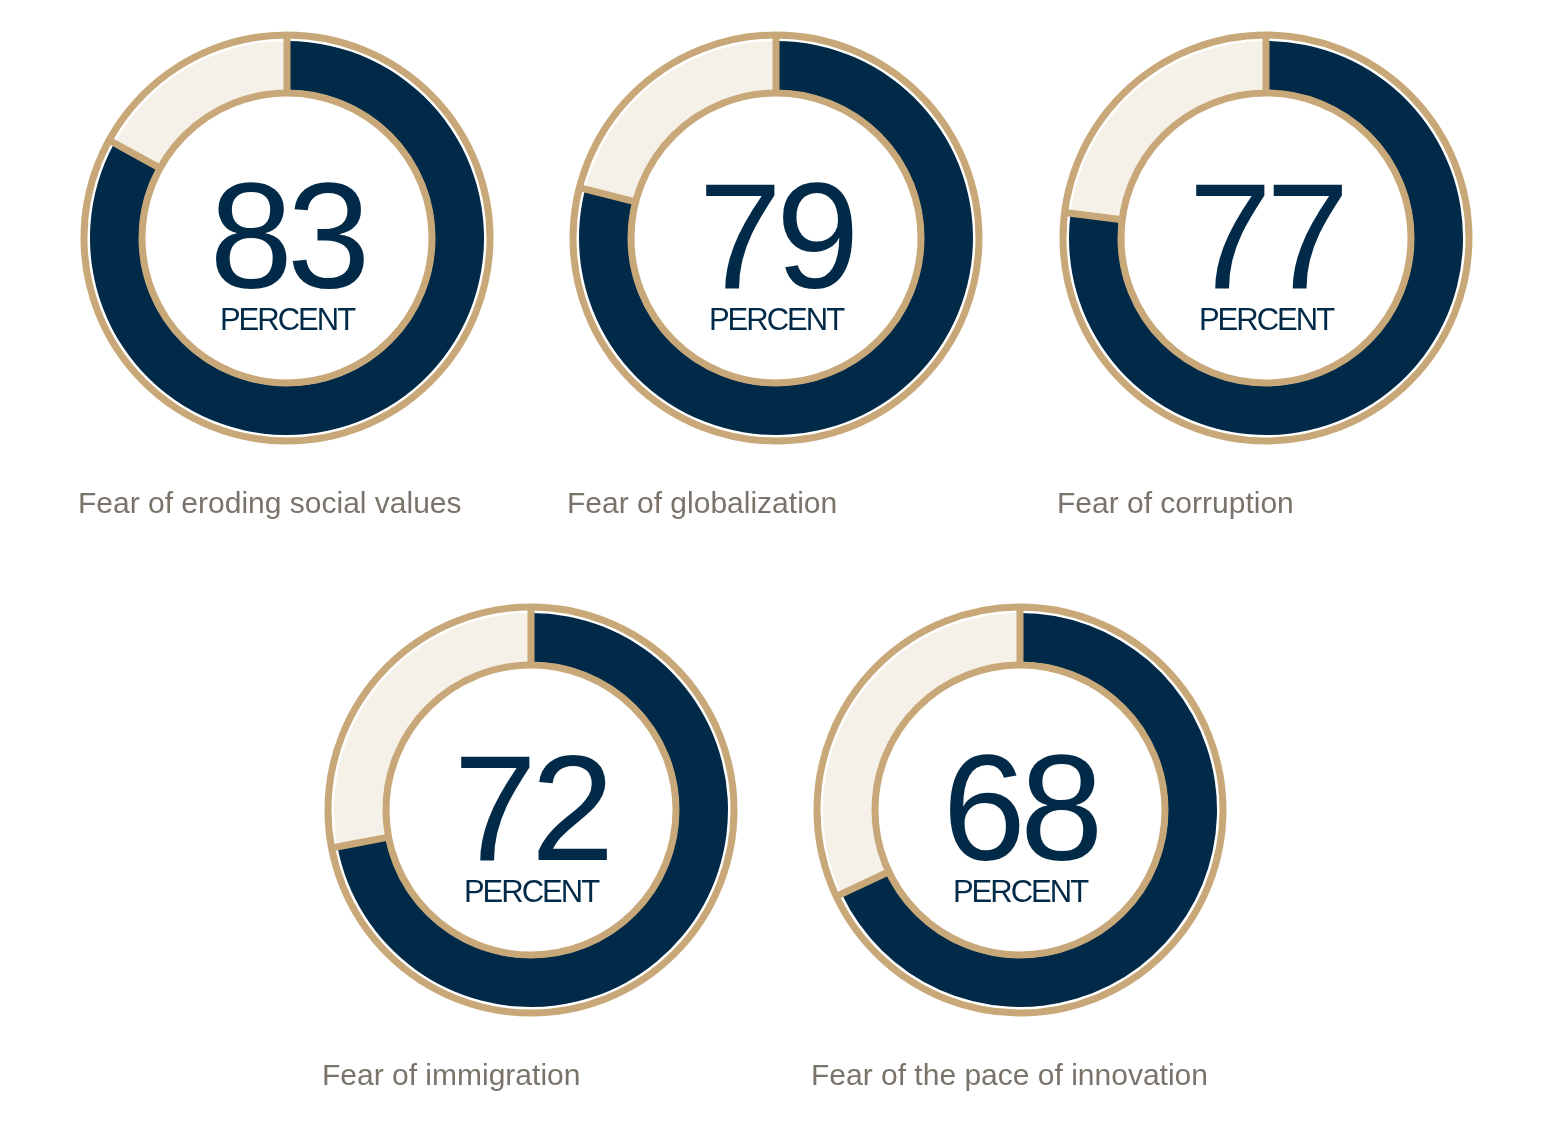 The height and width of the screenshot is (1123, 1552). I want to click on text: Fear of corruption, so click(1175, 502).